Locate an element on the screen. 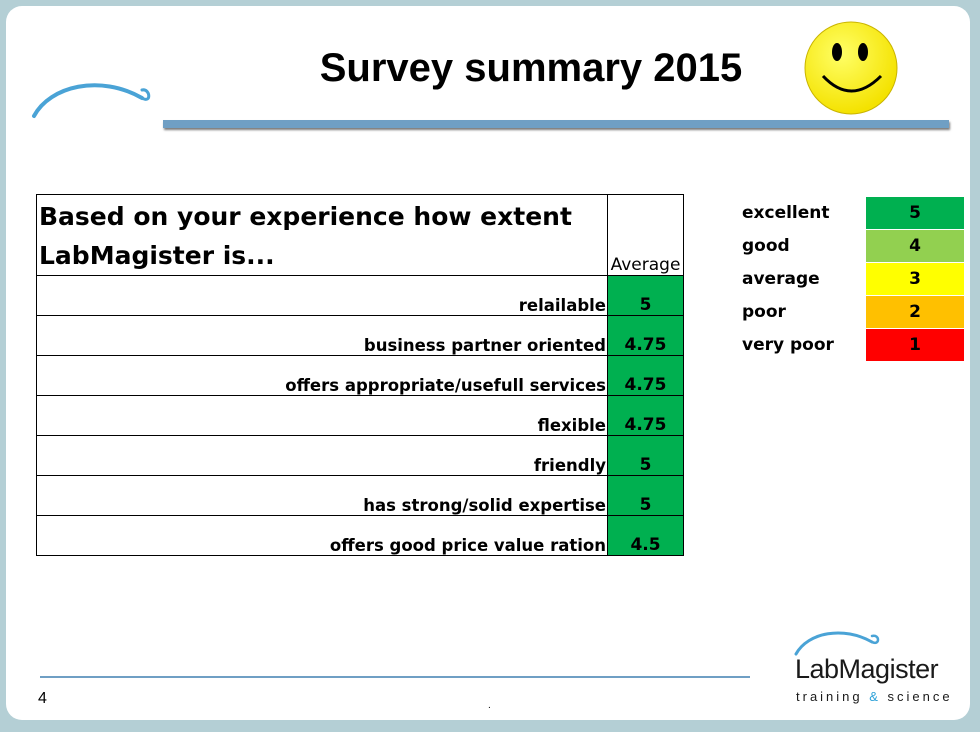 The height and width of the screenshot is (732, 980). legend-row: good 4 is located at coordinates (853, 246).